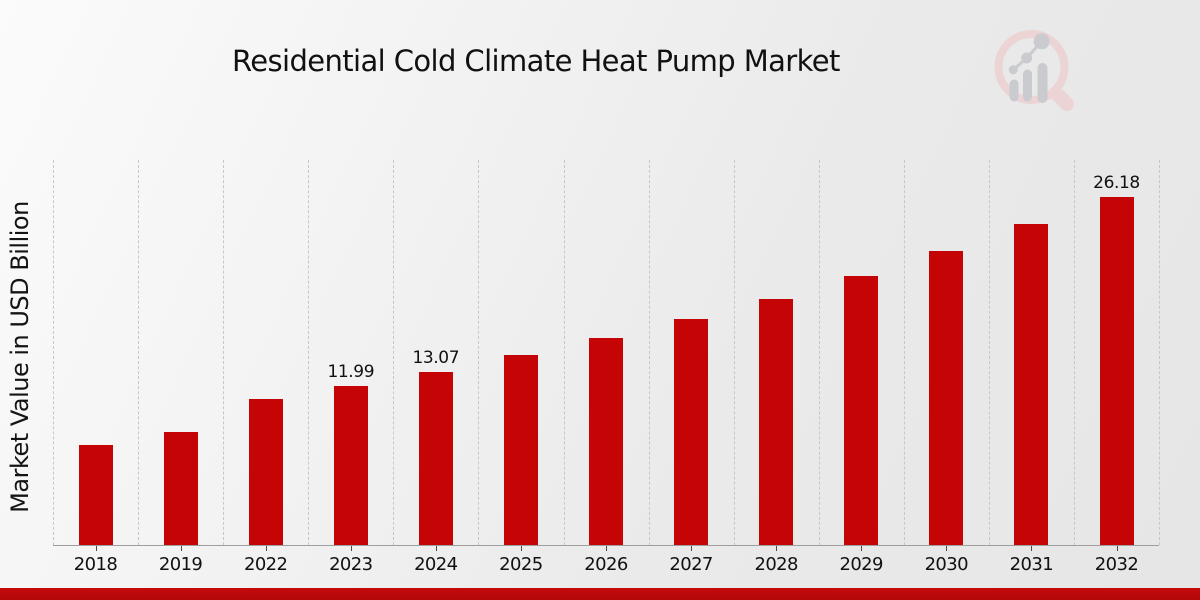  I want to click on x-tick-label-2032: 2032, so click(1116, 564).